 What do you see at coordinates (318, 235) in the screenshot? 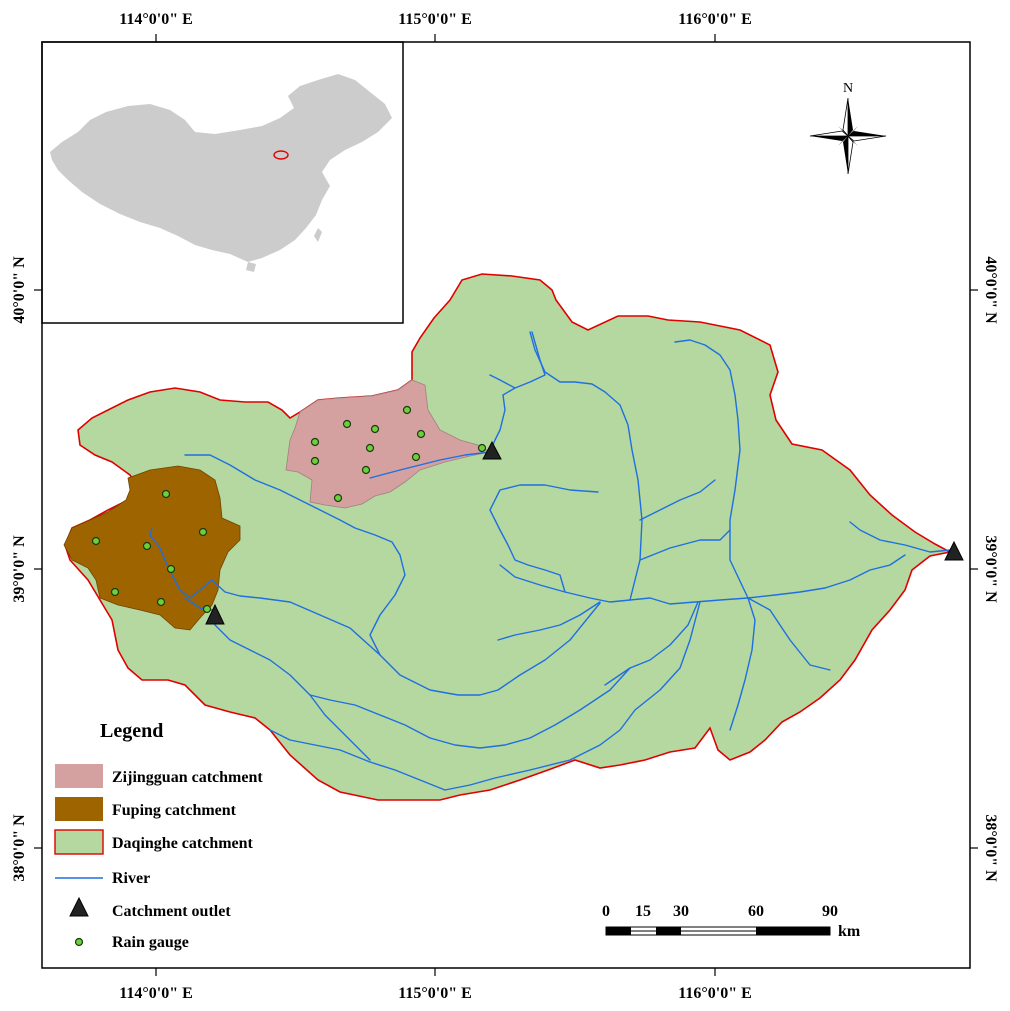
I see `taiwan-island` at bounding box center [318, 235].